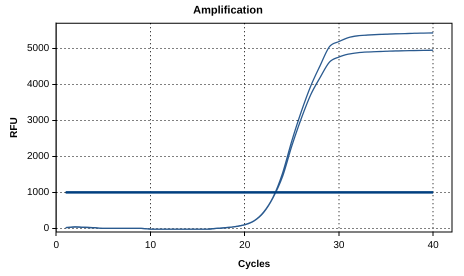 This screenshot has width=464, height=276. Describe the element at coordinates (254, 264) in the screenshot. I see `x-axis-title: Cycles` at that location.